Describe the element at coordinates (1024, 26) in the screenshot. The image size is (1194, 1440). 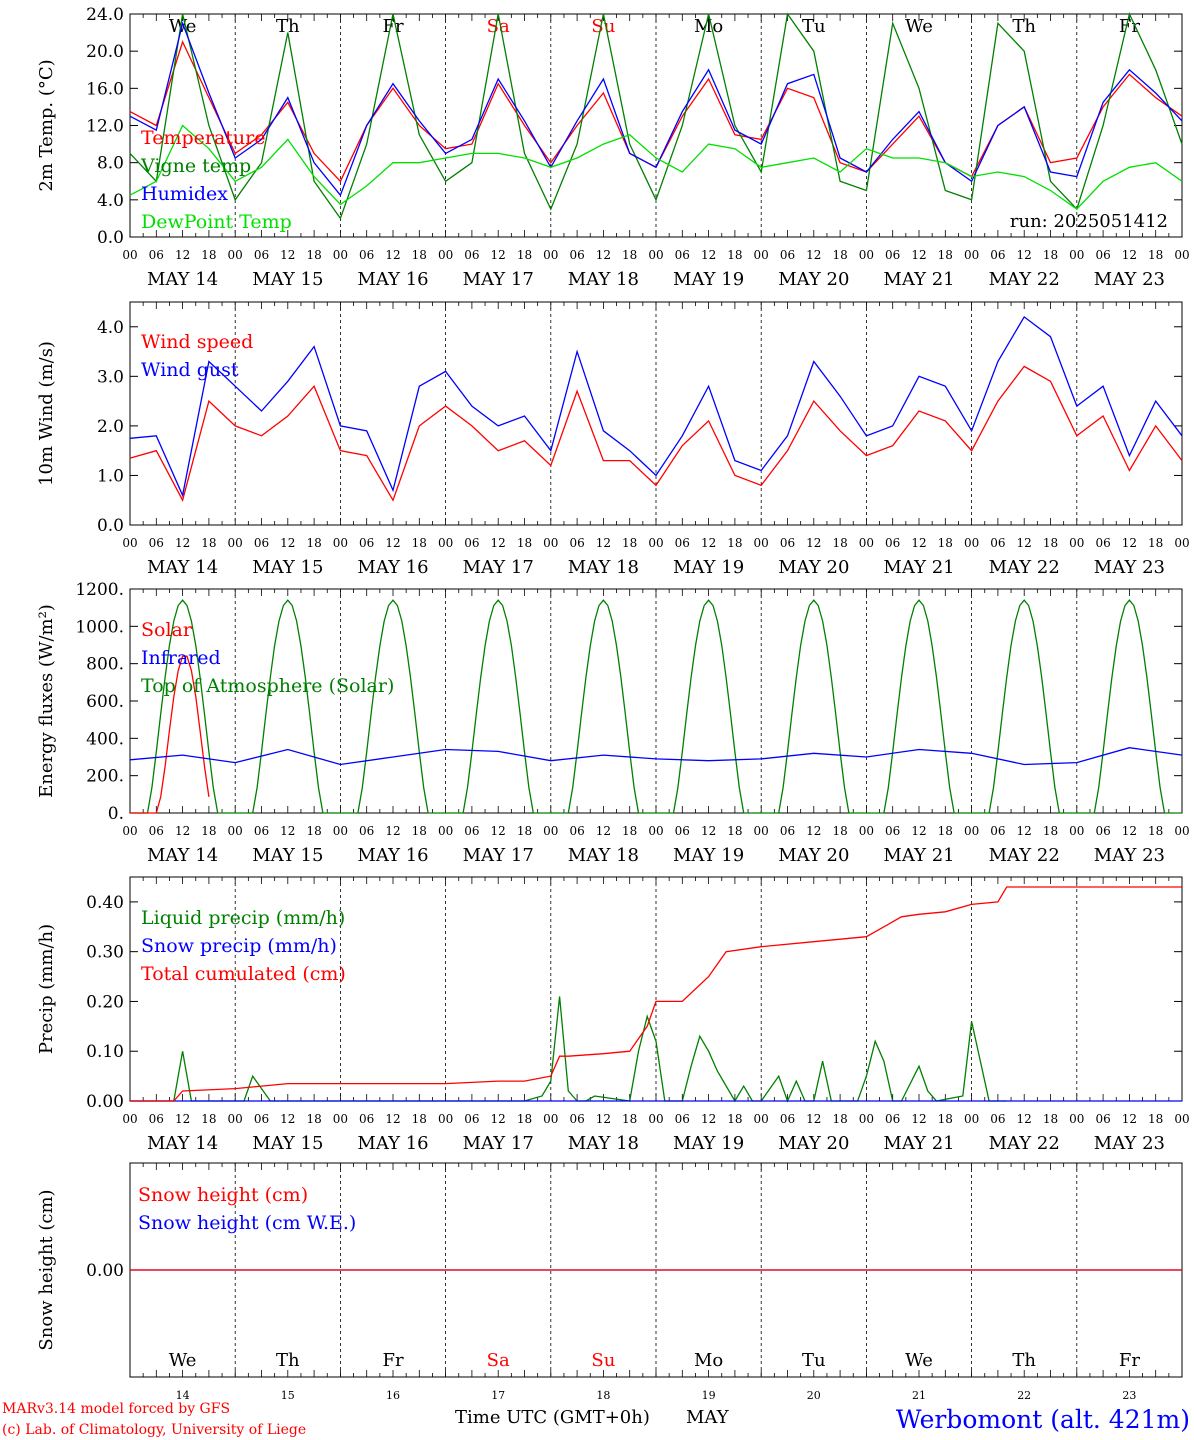
I see `weekday-label: Th` at that location.